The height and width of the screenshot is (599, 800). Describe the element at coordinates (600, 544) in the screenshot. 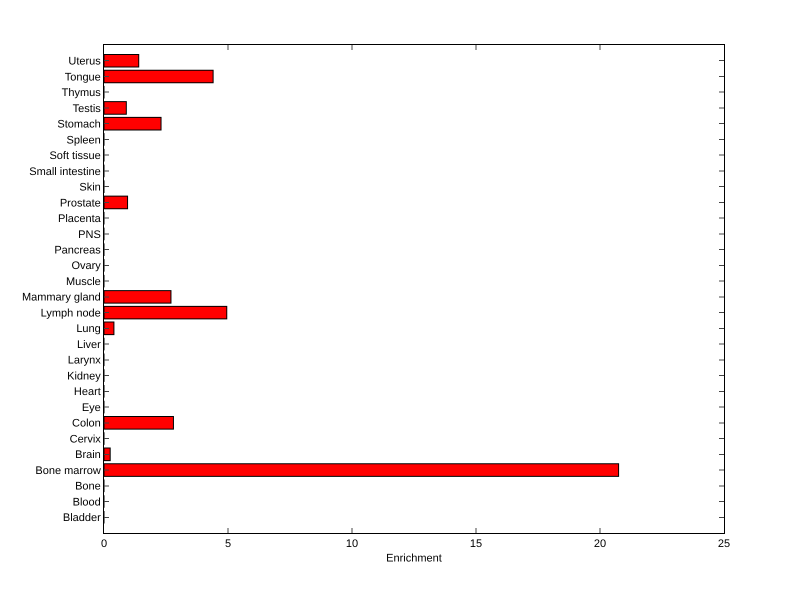

I see `x-tick-label: 20` at that location.